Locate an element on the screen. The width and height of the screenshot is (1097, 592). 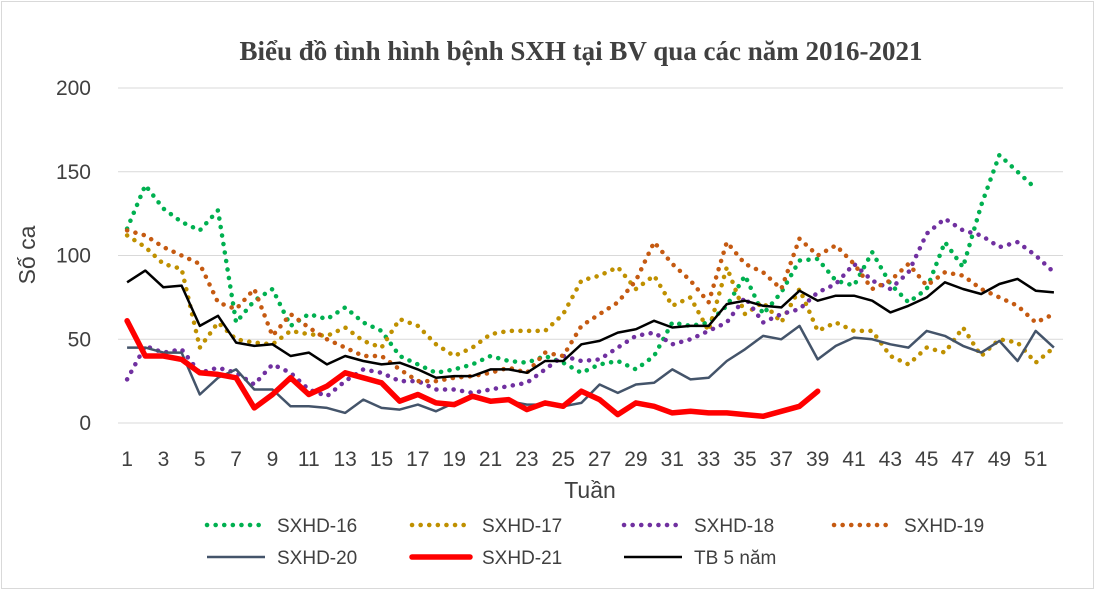
x-tick-label: 39 is located at coordinates (817, 459).